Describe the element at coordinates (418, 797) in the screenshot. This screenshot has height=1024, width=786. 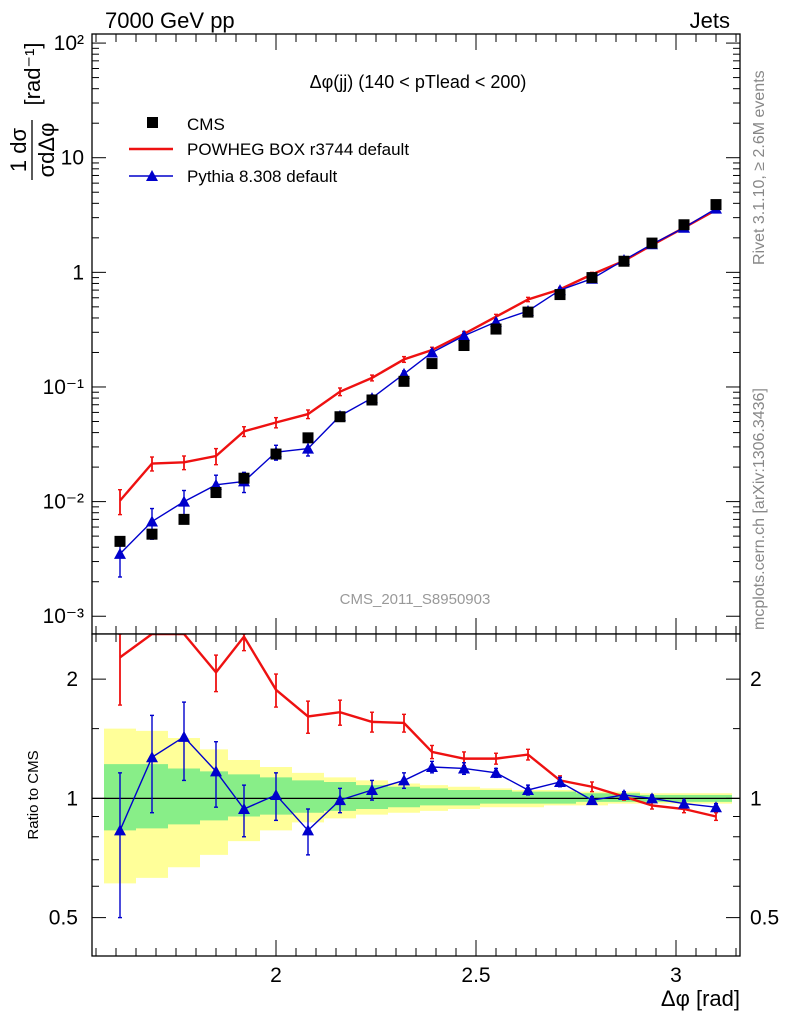
I see `uncertainty-band-inner` at that location.